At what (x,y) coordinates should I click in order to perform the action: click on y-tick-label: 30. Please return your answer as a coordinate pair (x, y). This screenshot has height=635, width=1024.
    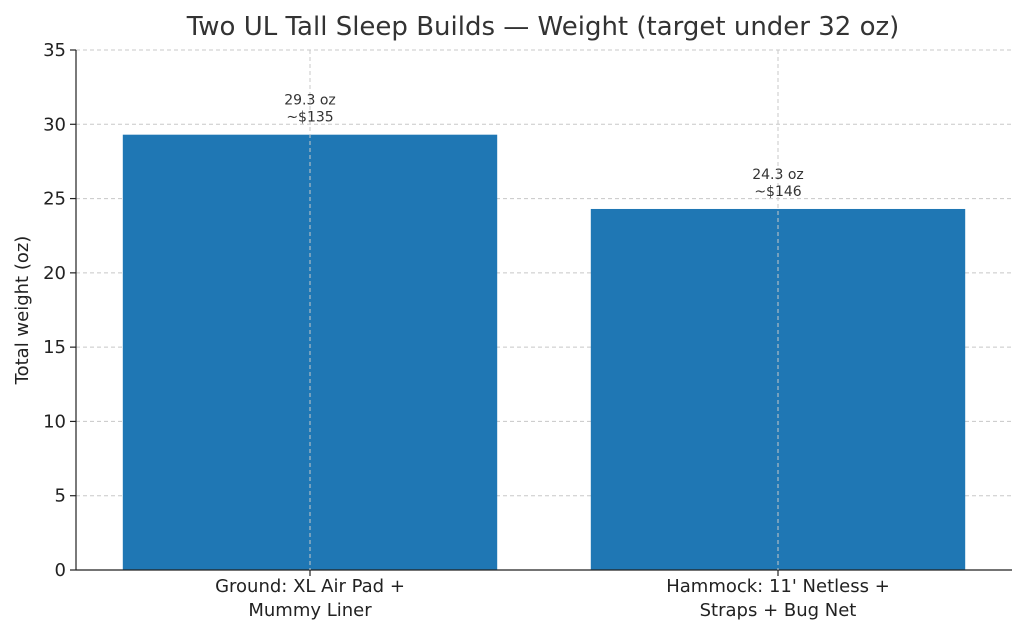
    Looking at the image, I should click on (54, 124).